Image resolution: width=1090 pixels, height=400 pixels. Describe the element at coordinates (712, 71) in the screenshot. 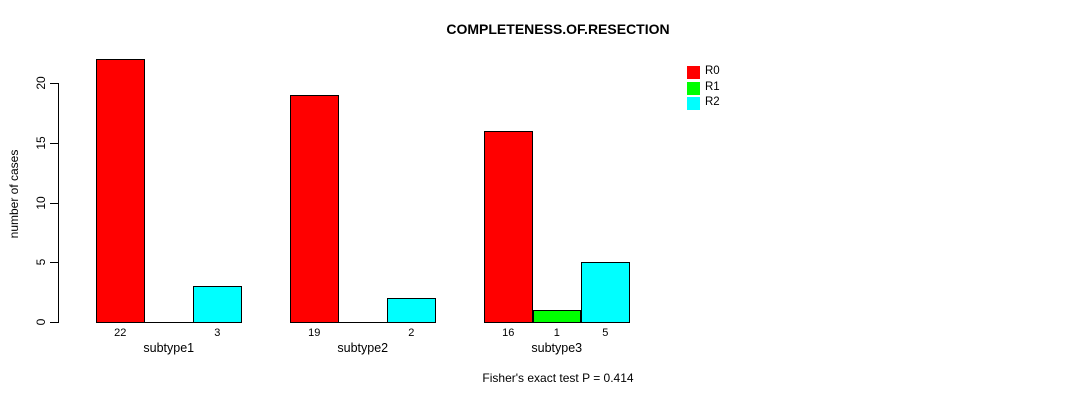

I see `legend-label-r0: R0` at that location.